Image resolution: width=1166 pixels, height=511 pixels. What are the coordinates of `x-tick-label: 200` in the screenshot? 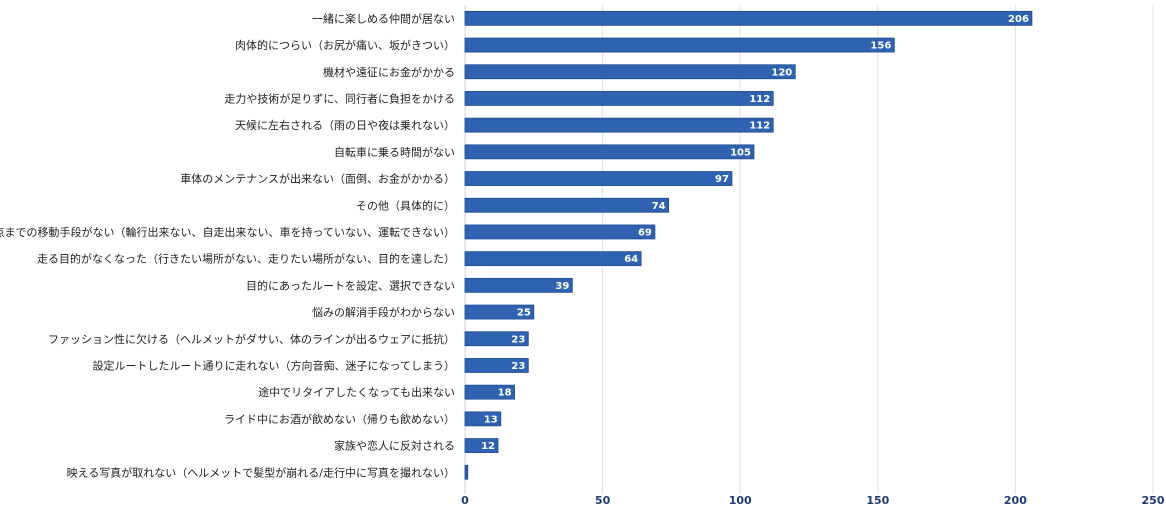 It's located at (1015, 500).